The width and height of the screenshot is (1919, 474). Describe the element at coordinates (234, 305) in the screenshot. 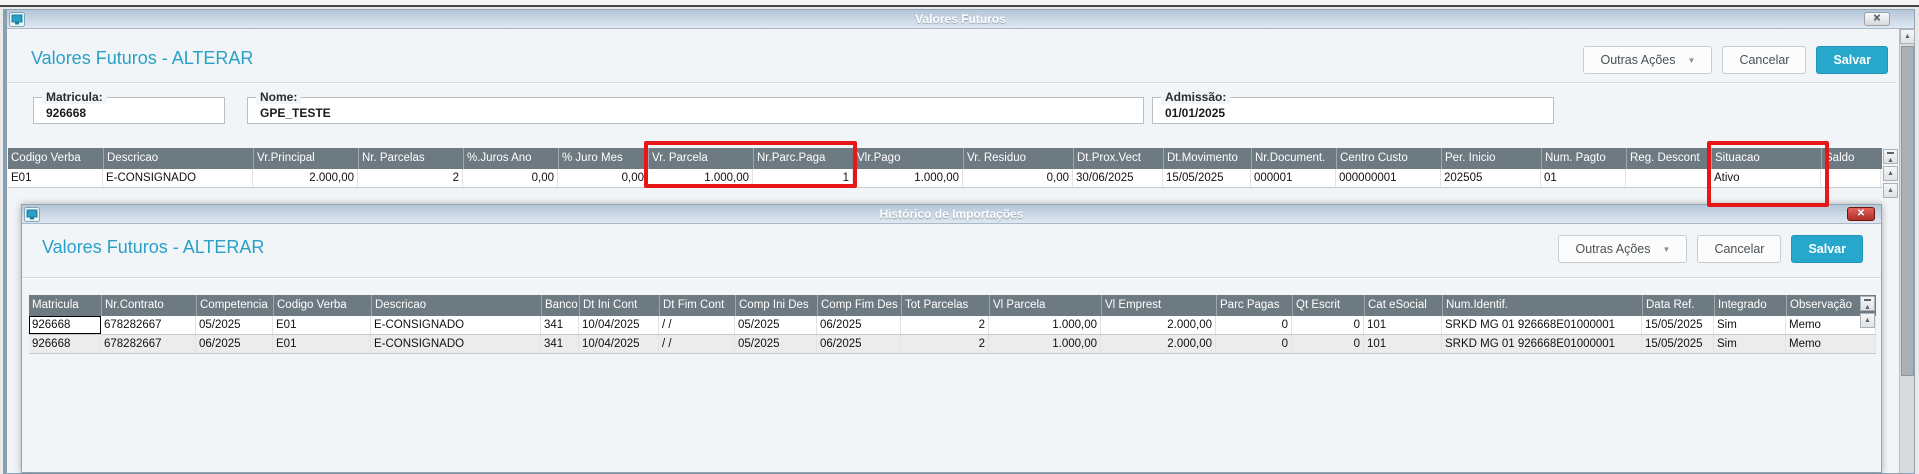

I see `grid-header-cell: Competencia` at that location.